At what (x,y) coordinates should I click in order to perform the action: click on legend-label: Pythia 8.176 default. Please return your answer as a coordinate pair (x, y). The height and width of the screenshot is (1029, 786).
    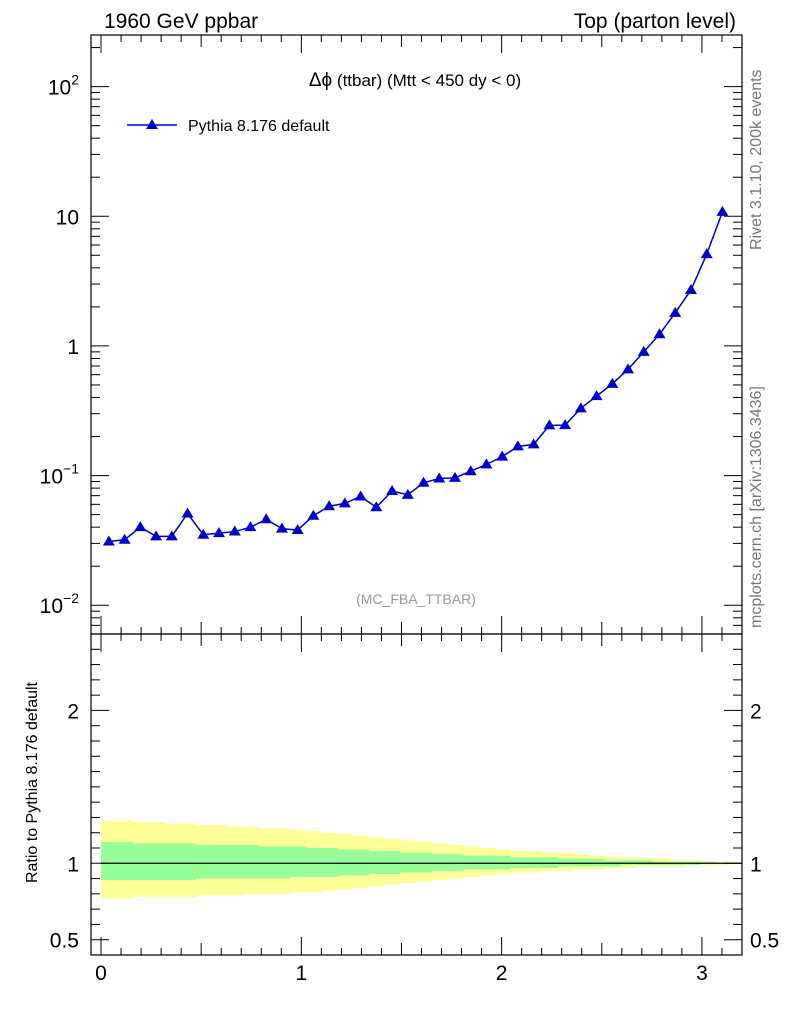
    Looking at the image, I should click on (259, 126).